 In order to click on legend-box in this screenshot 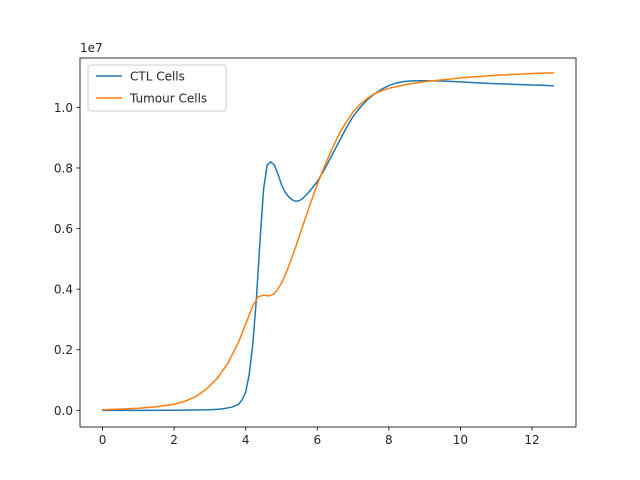, I will do `click(157, 88)`.